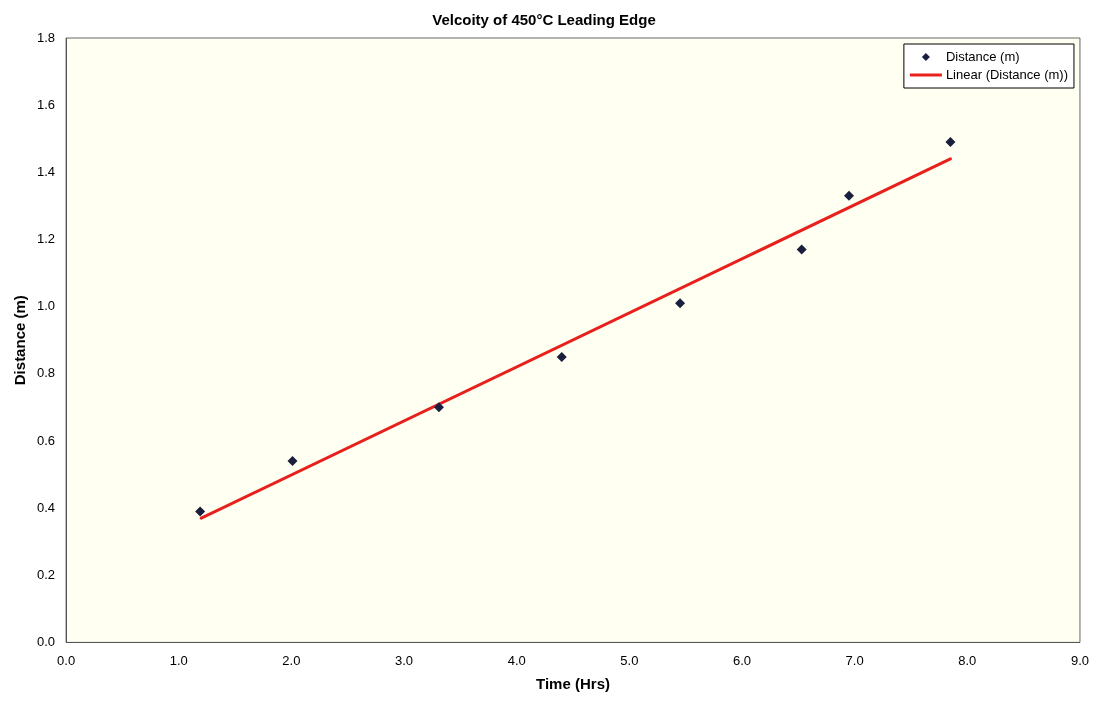  I want to click on y-tick-label: 0.6, so click(46, 440).